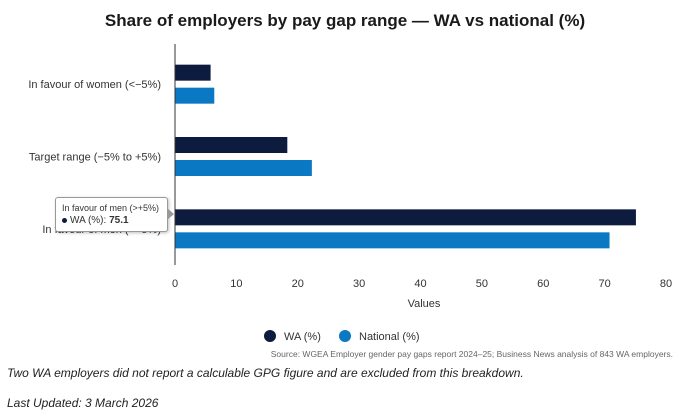  I want to click on x-tick-label: 10, so click(236, 284).